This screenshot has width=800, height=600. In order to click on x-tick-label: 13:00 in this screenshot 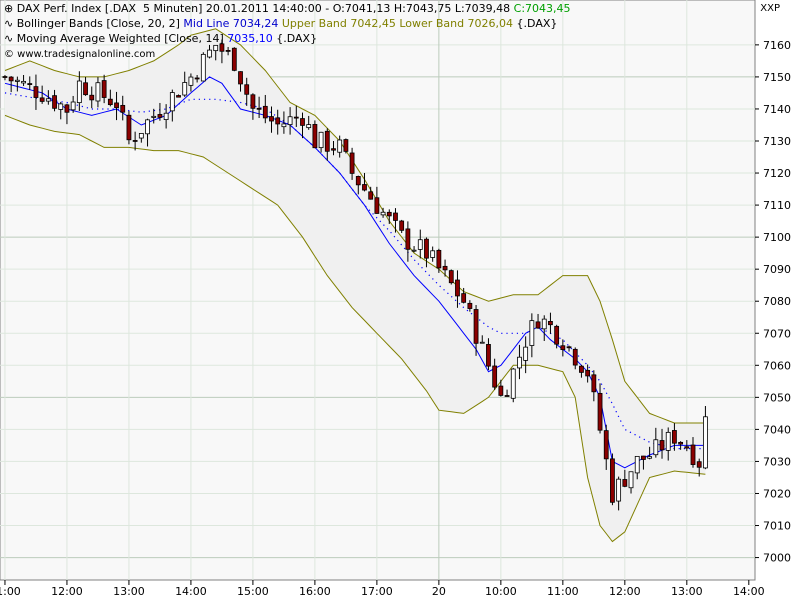, I will do `click(129, 591)`.